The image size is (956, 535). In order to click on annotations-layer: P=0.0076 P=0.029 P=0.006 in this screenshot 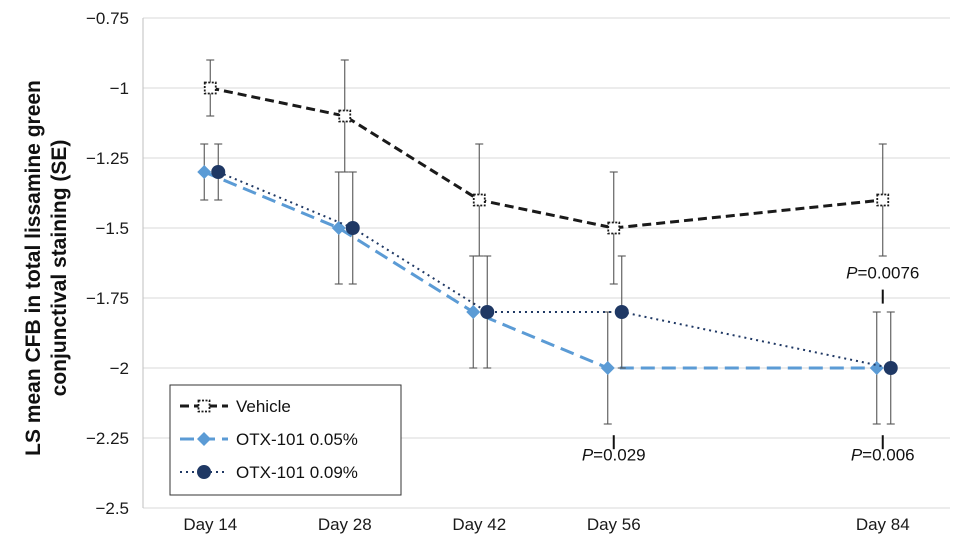, I will do `click(751, 363)`.